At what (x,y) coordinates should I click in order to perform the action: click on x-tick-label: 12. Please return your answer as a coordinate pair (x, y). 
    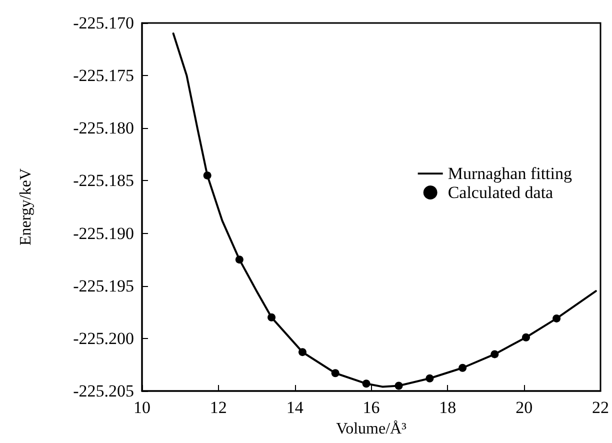
    Looking at the image, I should click on (218, 407).